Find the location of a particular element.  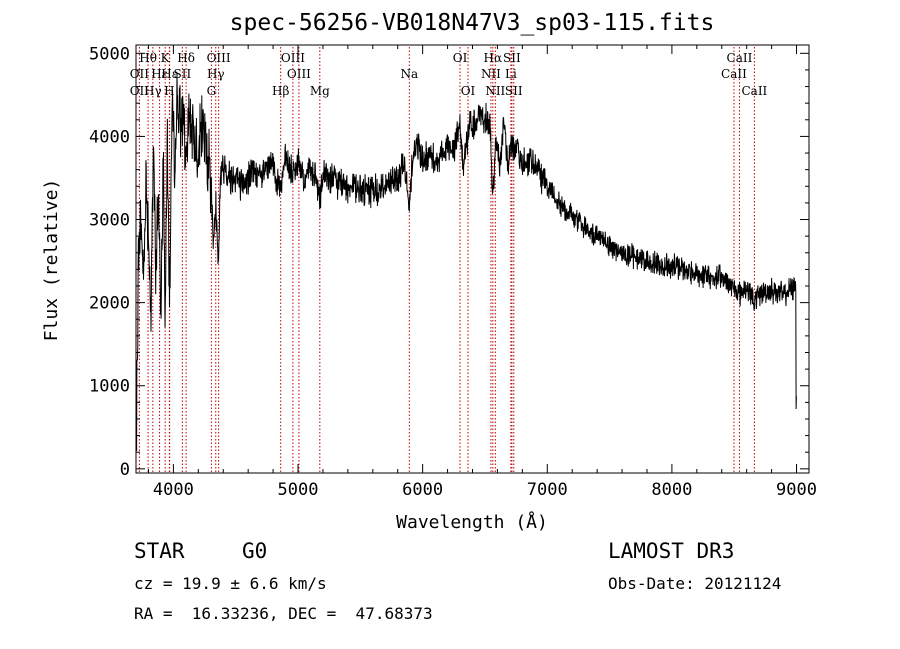

x-tick-label: 9000 is located at coordinates (796, 490).